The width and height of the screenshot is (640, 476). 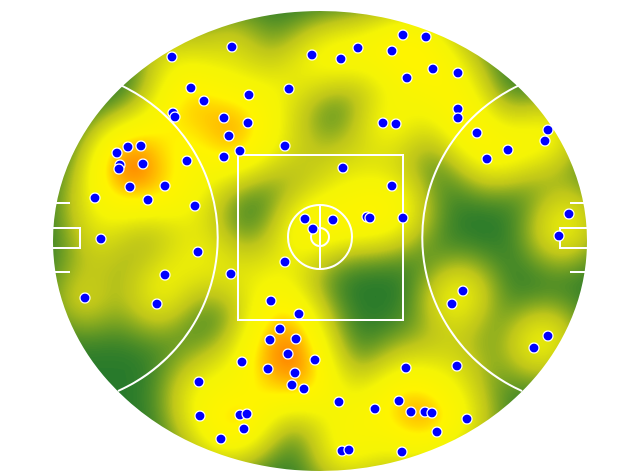 What do you see at coordinates (168, 237) in the screenshot?
I see `arc-left` at bounding box center [168, 237].